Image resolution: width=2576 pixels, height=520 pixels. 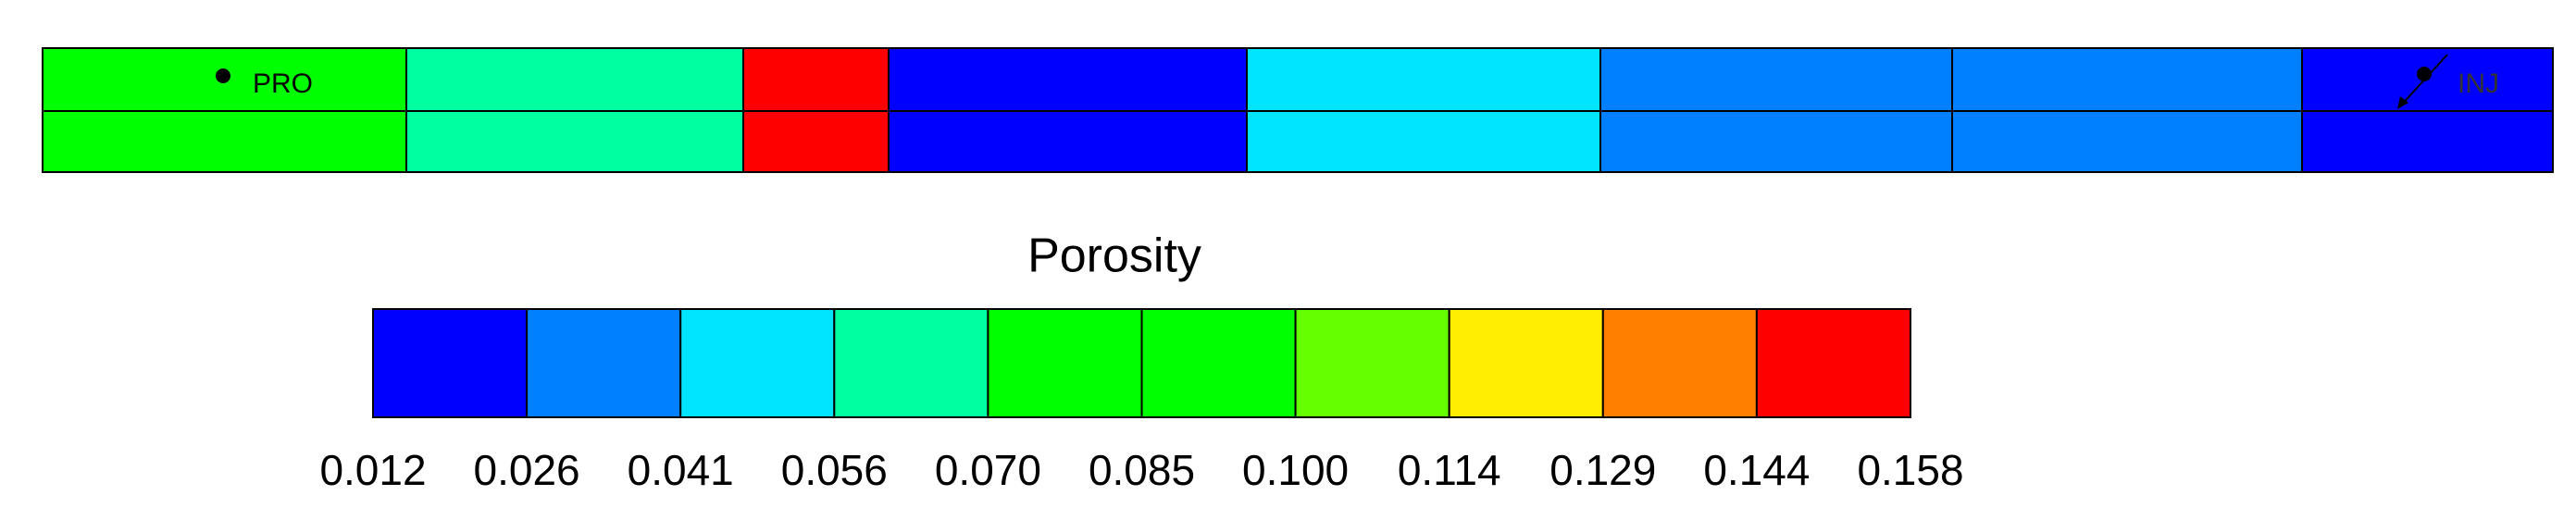 I want to click on colorbar-tick-label: 0.041, so click(x=681, y=470).